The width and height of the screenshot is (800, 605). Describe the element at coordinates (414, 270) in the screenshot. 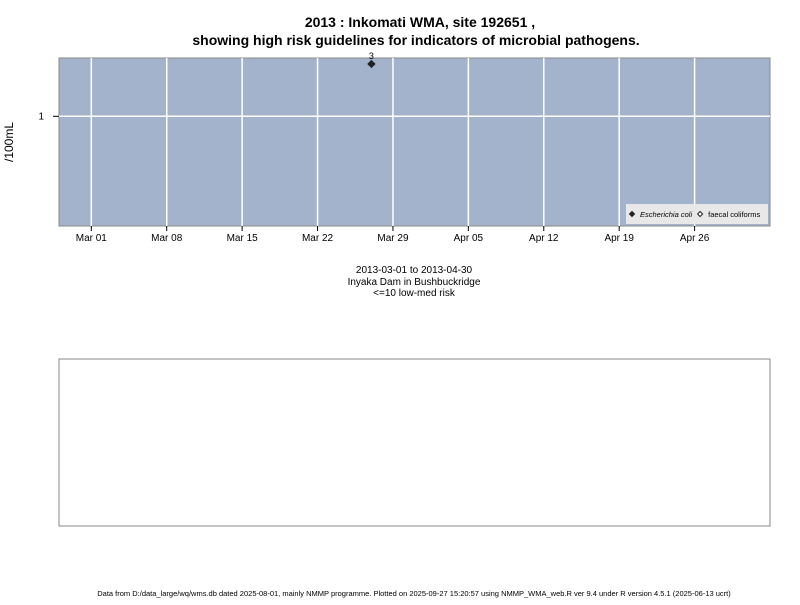

I see `subtitle: 2013-03-01 to 2013-04-30` at that location.